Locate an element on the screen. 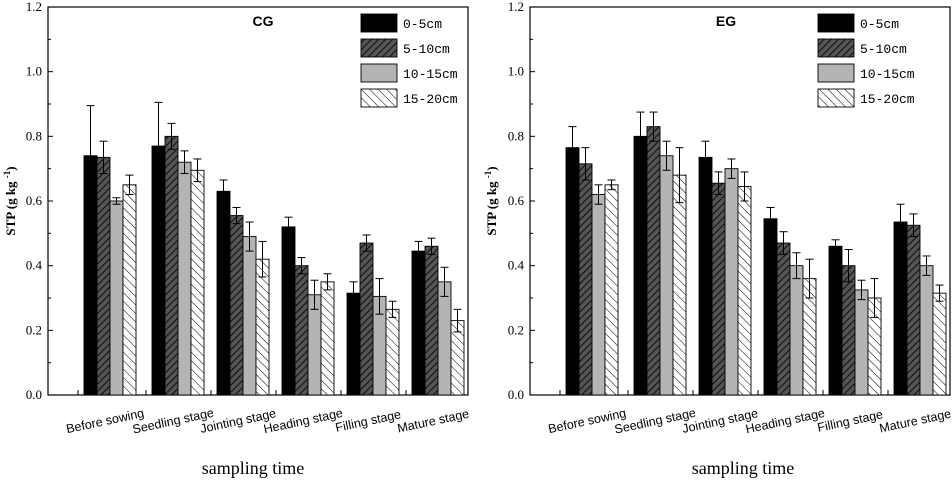 Image resolution: width=952 pixels, height=487 pixels. bar-15-20cm-mature-stage is located at coordinates (939, 344).